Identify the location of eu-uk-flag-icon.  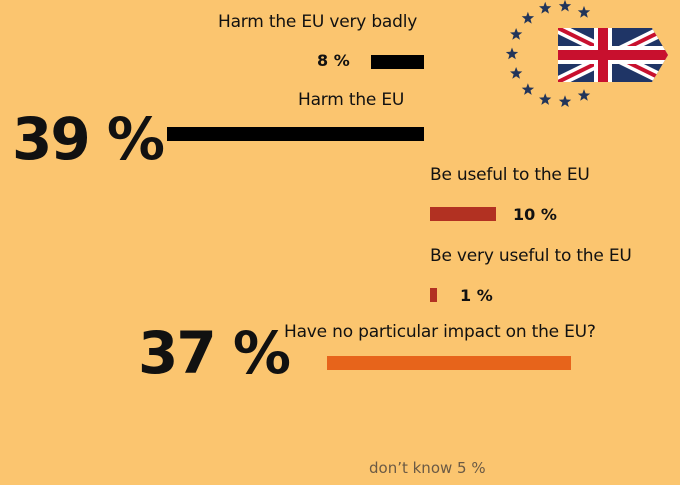
(586, 53).